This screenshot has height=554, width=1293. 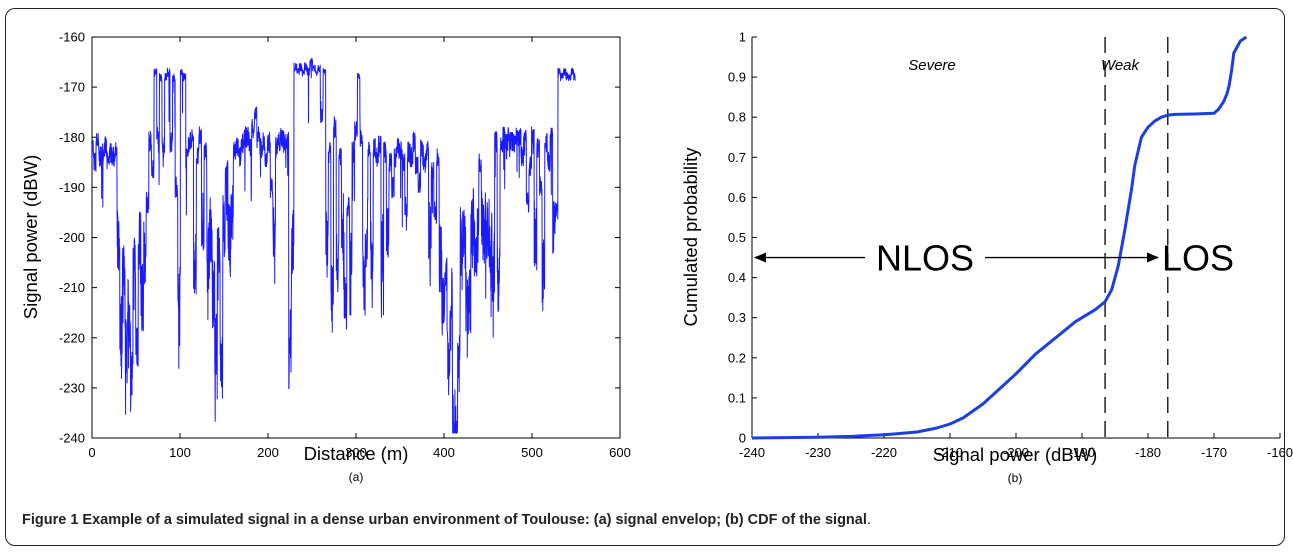 I want to click on los-label: LOS, so click(x=1198, y=258).